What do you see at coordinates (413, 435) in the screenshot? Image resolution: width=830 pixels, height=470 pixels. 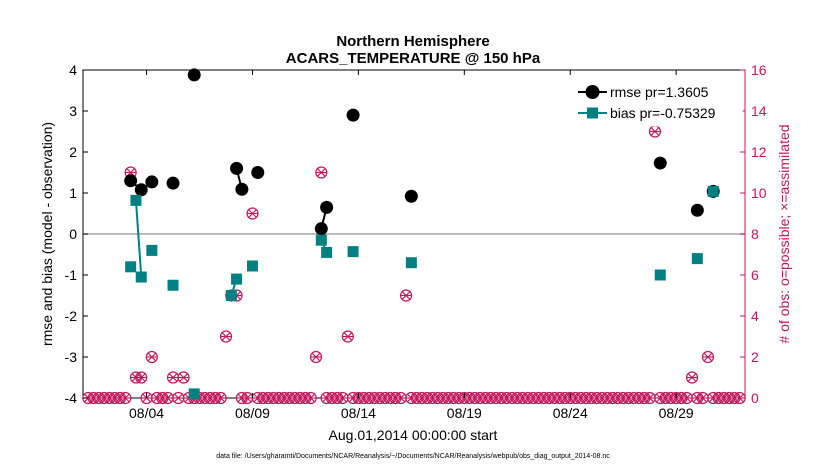 I see `x-axis-label: Aug.01,2014 00:00:00 start` at bounding box center [413, 435].